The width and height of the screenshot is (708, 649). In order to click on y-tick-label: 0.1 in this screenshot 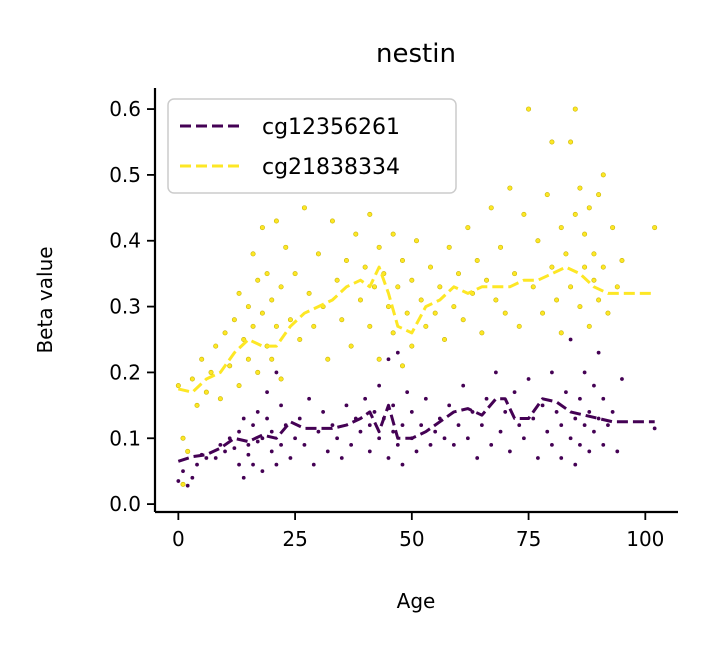, I will do `click(125, 438)`.